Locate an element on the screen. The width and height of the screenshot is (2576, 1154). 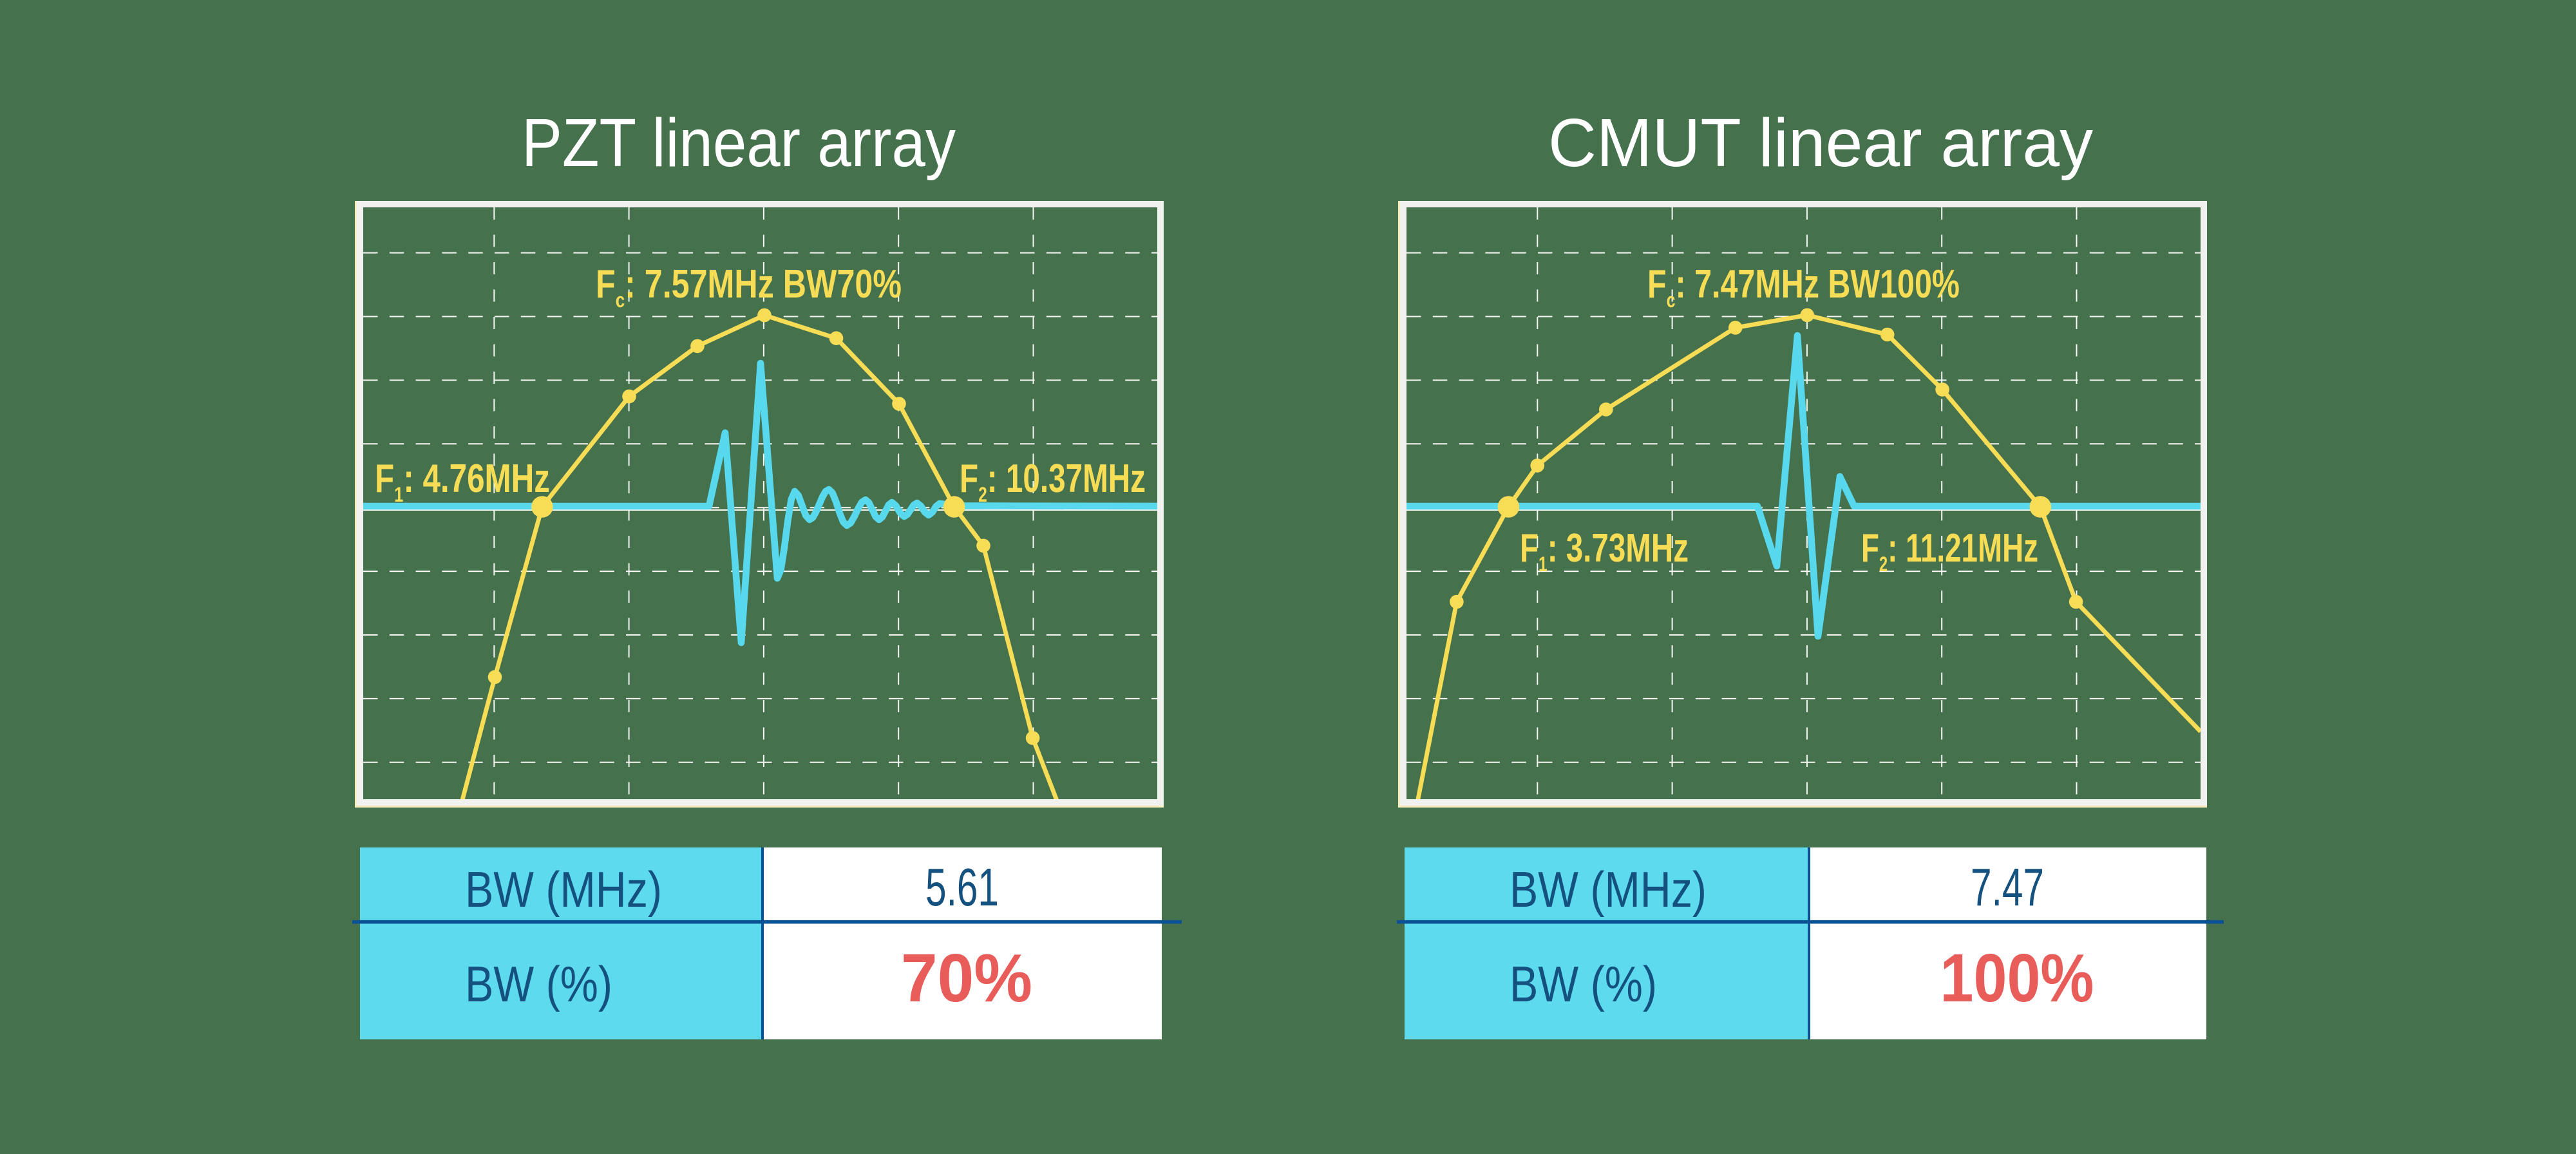
svg-text: 70% is located at coordinates (967, 978).